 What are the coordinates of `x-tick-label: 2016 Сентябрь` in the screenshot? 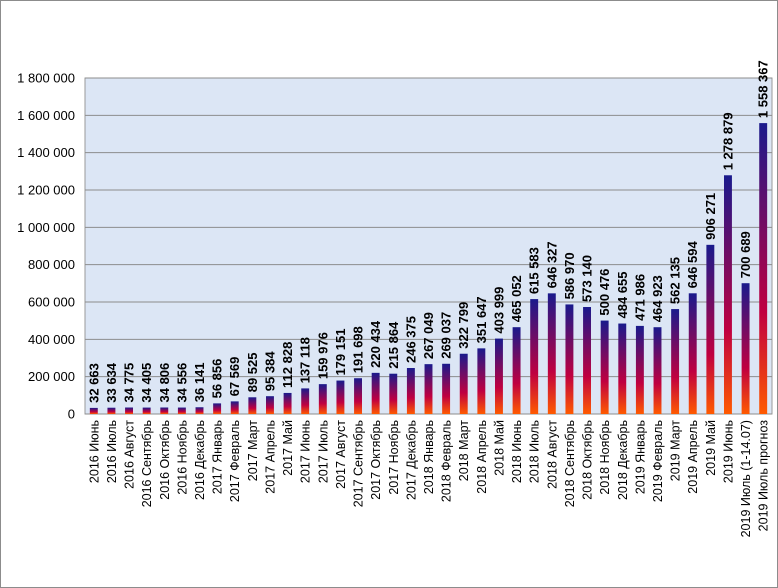 It's located at (147, 463).